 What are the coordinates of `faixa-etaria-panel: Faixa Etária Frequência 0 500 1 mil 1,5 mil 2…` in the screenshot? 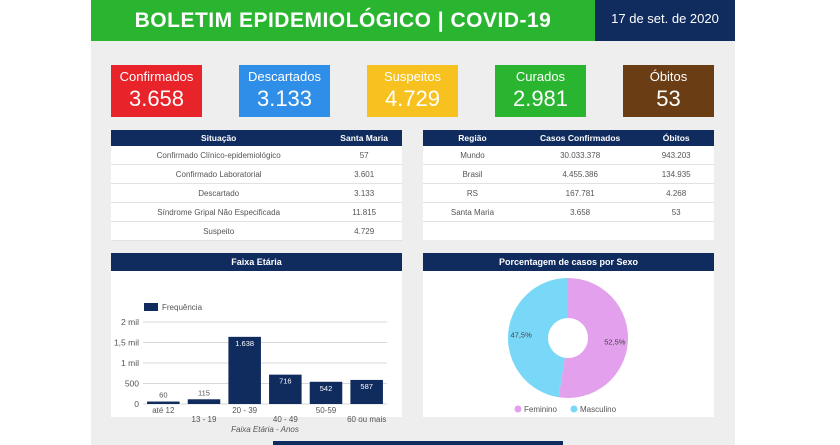 It's located at (256, 343).